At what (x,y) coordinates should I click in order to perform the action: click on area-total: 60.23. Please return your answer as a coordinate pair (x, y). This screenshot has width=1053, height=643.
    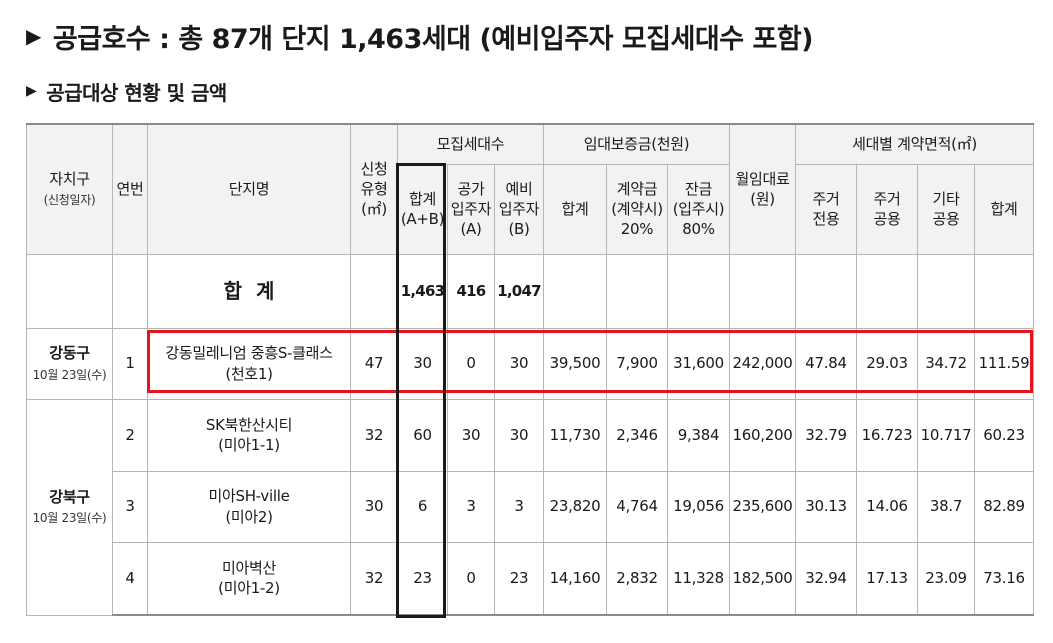
    Looking at the image, I should click on (1004, 435).